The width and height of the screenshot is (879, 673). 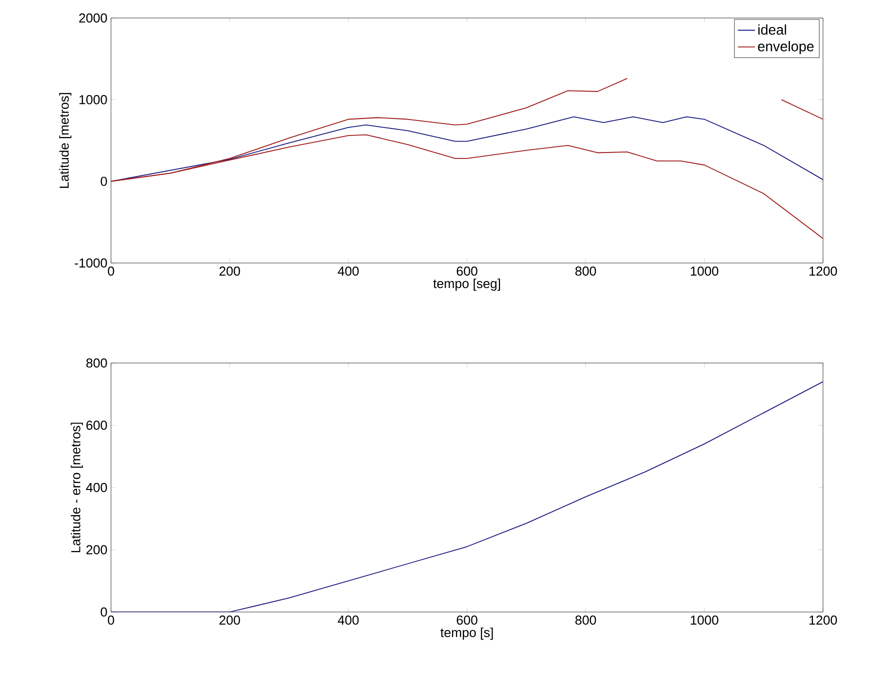 What do you see at coordinates (96, 487) in the screenshot?
I see `y-tick-label: 400` at bounding box center [96, 487].